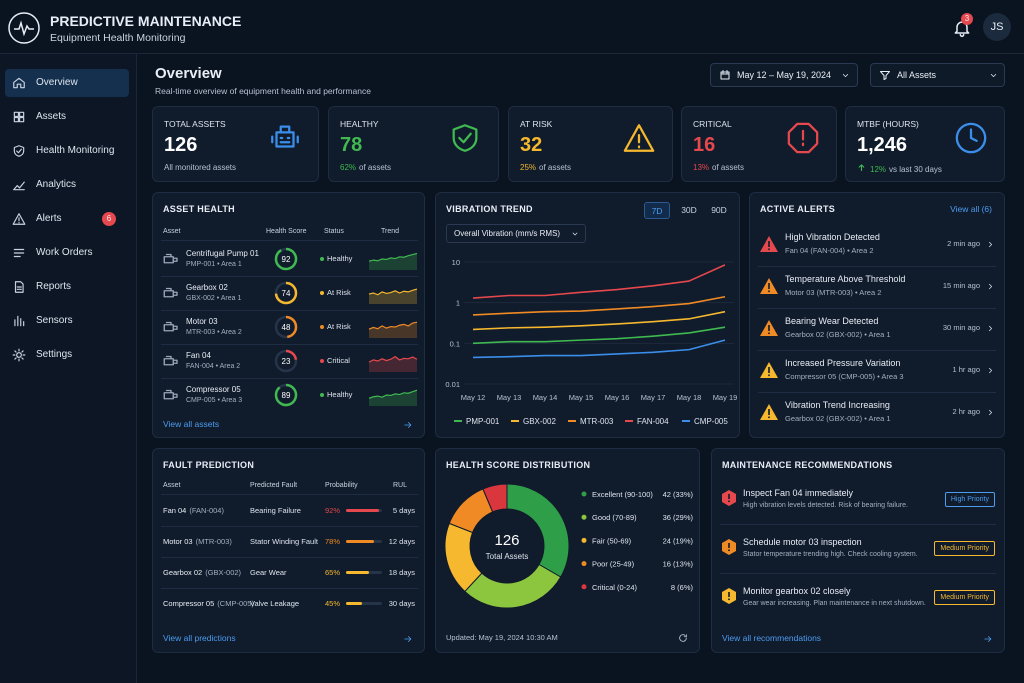 The image size is (1024, 683). I want to click on table-header: Trend, so click(390, 231).